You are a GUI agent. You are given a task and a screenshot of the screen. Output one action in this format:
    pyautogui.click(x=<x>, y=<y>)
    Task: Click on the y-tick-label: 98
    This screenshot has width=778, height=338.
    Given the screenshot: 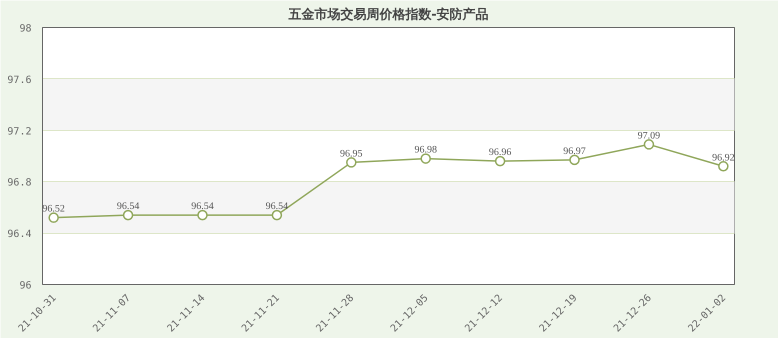 What is the action you would take?
    pyautogui.click(x=25, y=29)
    